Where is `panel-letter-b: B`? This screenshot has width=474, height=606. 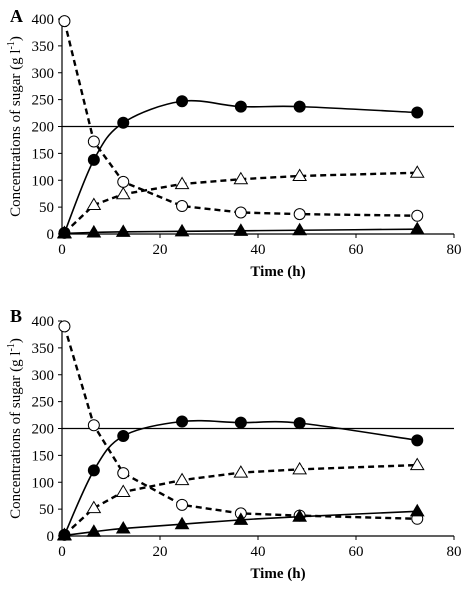 panel-letter-b: B is located at coordinates (16, 316).